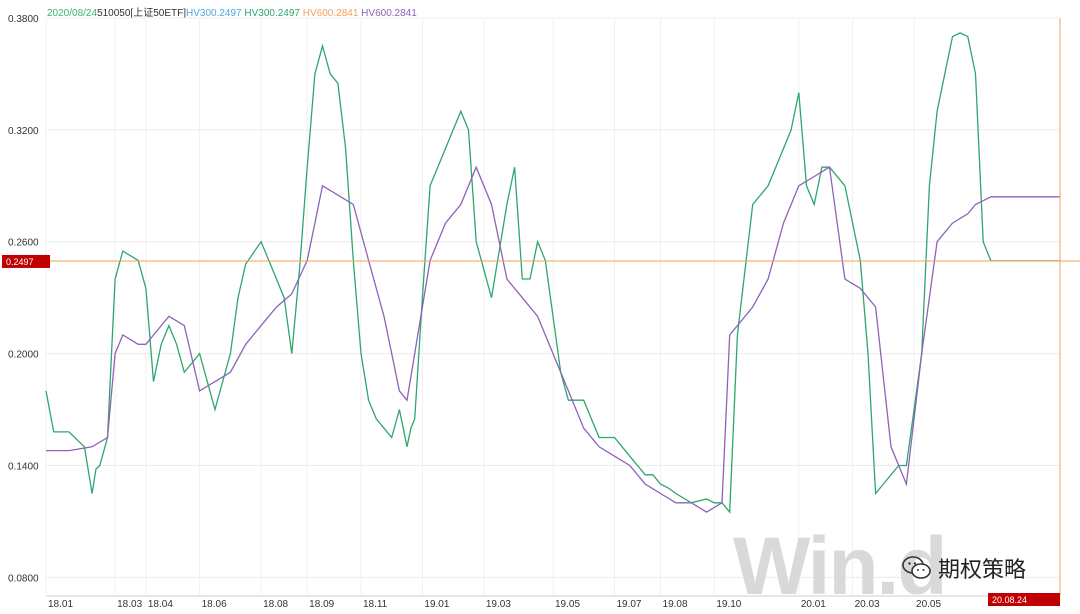  Describe the element at coordinates (199, 13) in the screenshot. I see `legend-hv30a-label: HV30` at that location.